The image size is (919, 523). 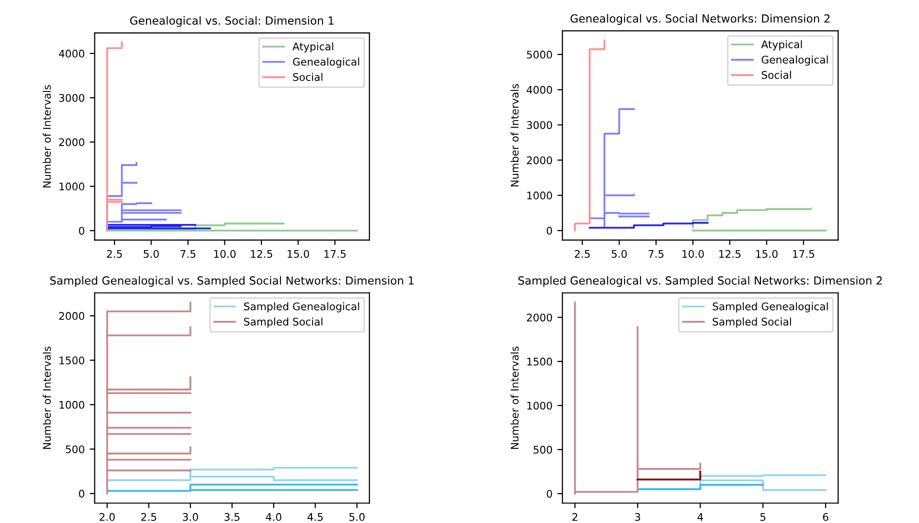 What do you see at coordinates (700, 19) in the screenshot?
I see `chart-title: Genealogical vs. Social Networks: Dimension 2` at bounding box center [700, 19].